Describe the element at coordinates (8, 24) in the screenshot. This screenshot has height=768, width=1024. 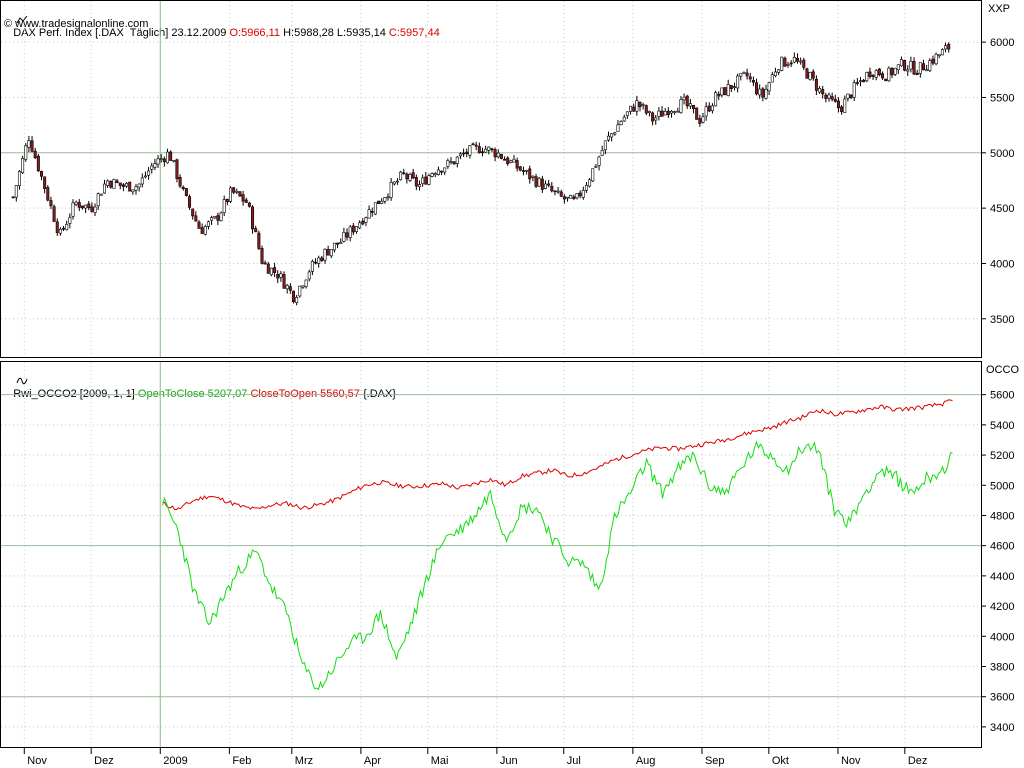
I see `copyright-icon: ©` at that location.